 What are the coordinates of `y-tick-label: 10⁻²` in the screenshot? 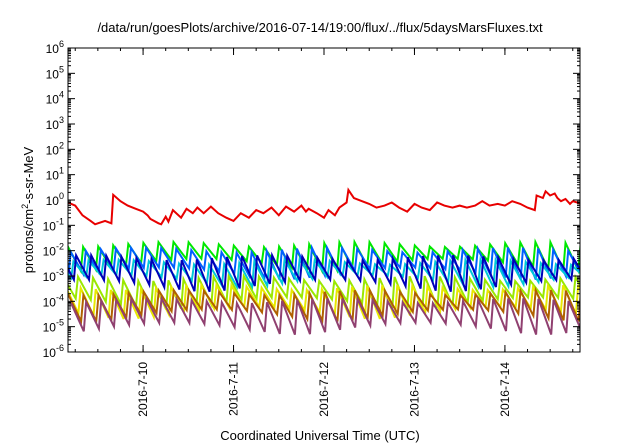 It's located at (53, 250).